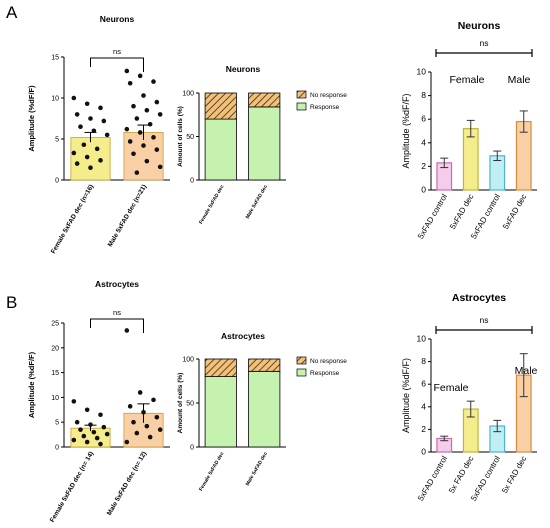  What do you see at coordinates (519, 80) in the screenshot?
I see `a-means-group-label: Male` at bounding box center [519, 80].